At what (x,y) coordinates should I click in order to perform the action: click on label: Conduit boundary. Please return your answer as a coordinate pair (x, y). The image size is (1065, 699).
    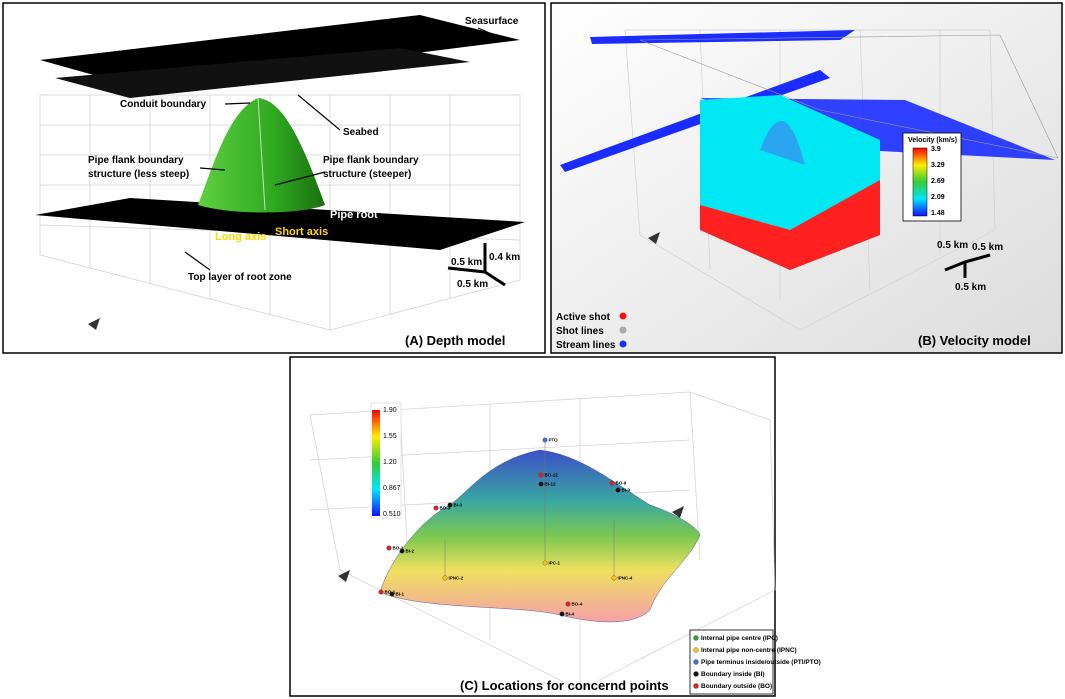
    Looking at the image, I should click on (163, 104).